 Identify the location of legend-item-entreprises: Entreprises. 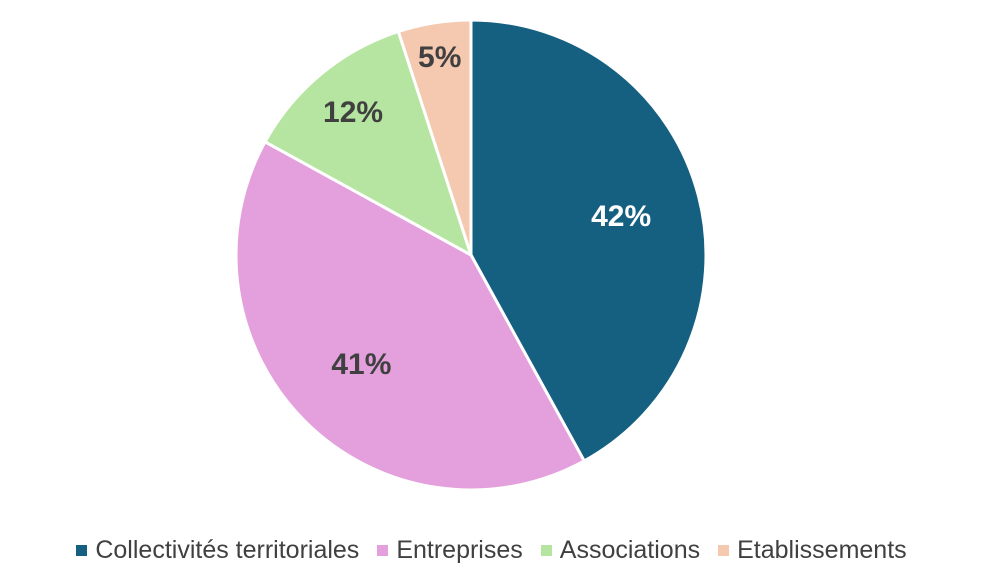
(450, 550).